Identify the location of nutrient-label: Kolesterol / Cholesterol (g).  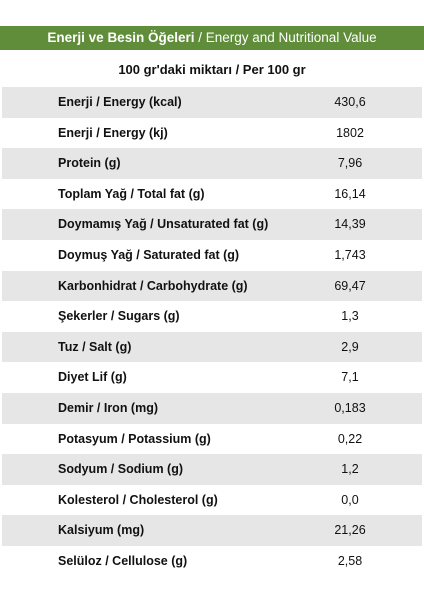
(138, 499).